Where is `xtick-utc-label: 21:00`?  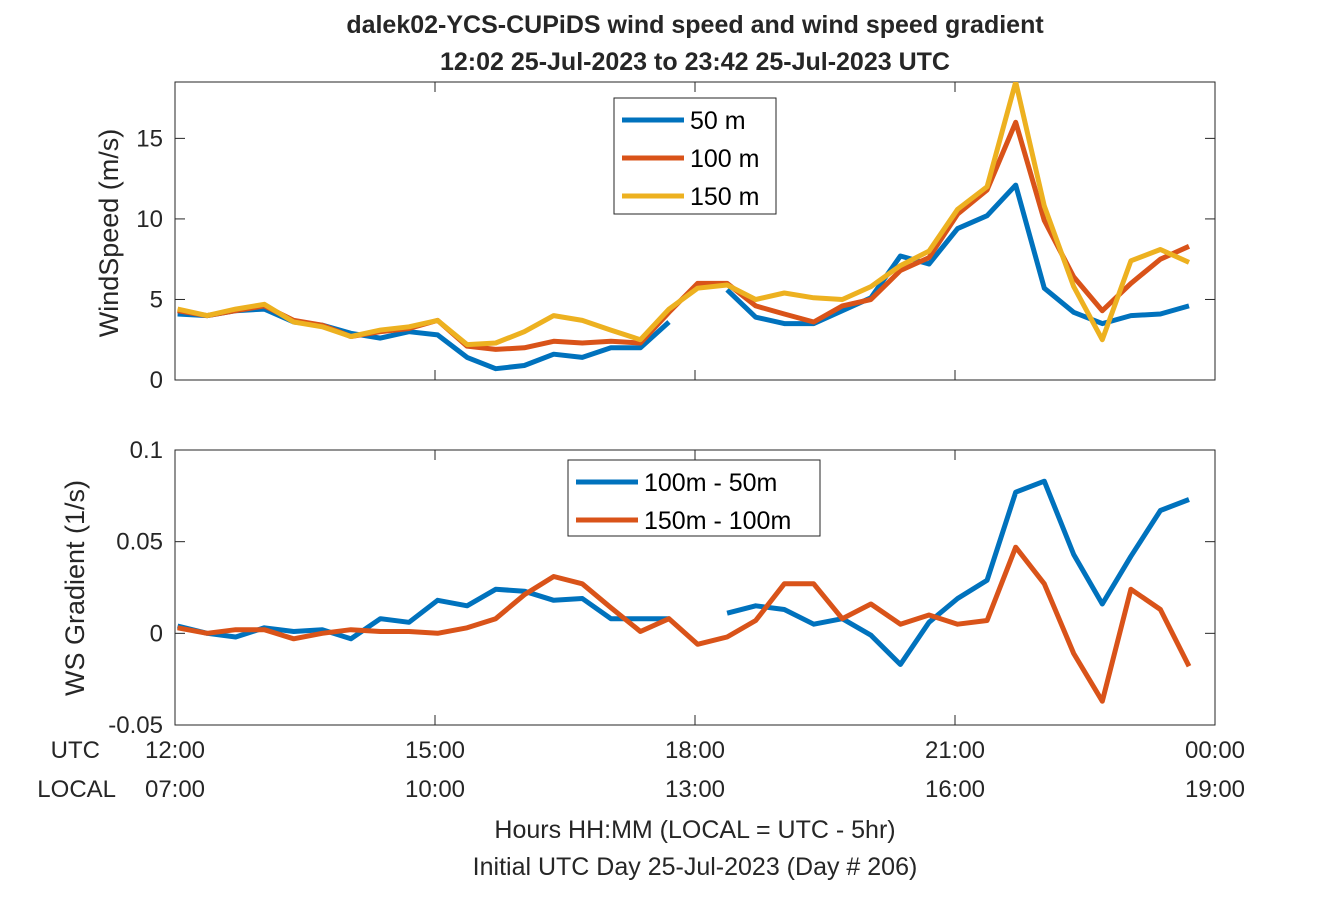
xtick-utc-label: 21:00 is located at coordinates (955, 750).